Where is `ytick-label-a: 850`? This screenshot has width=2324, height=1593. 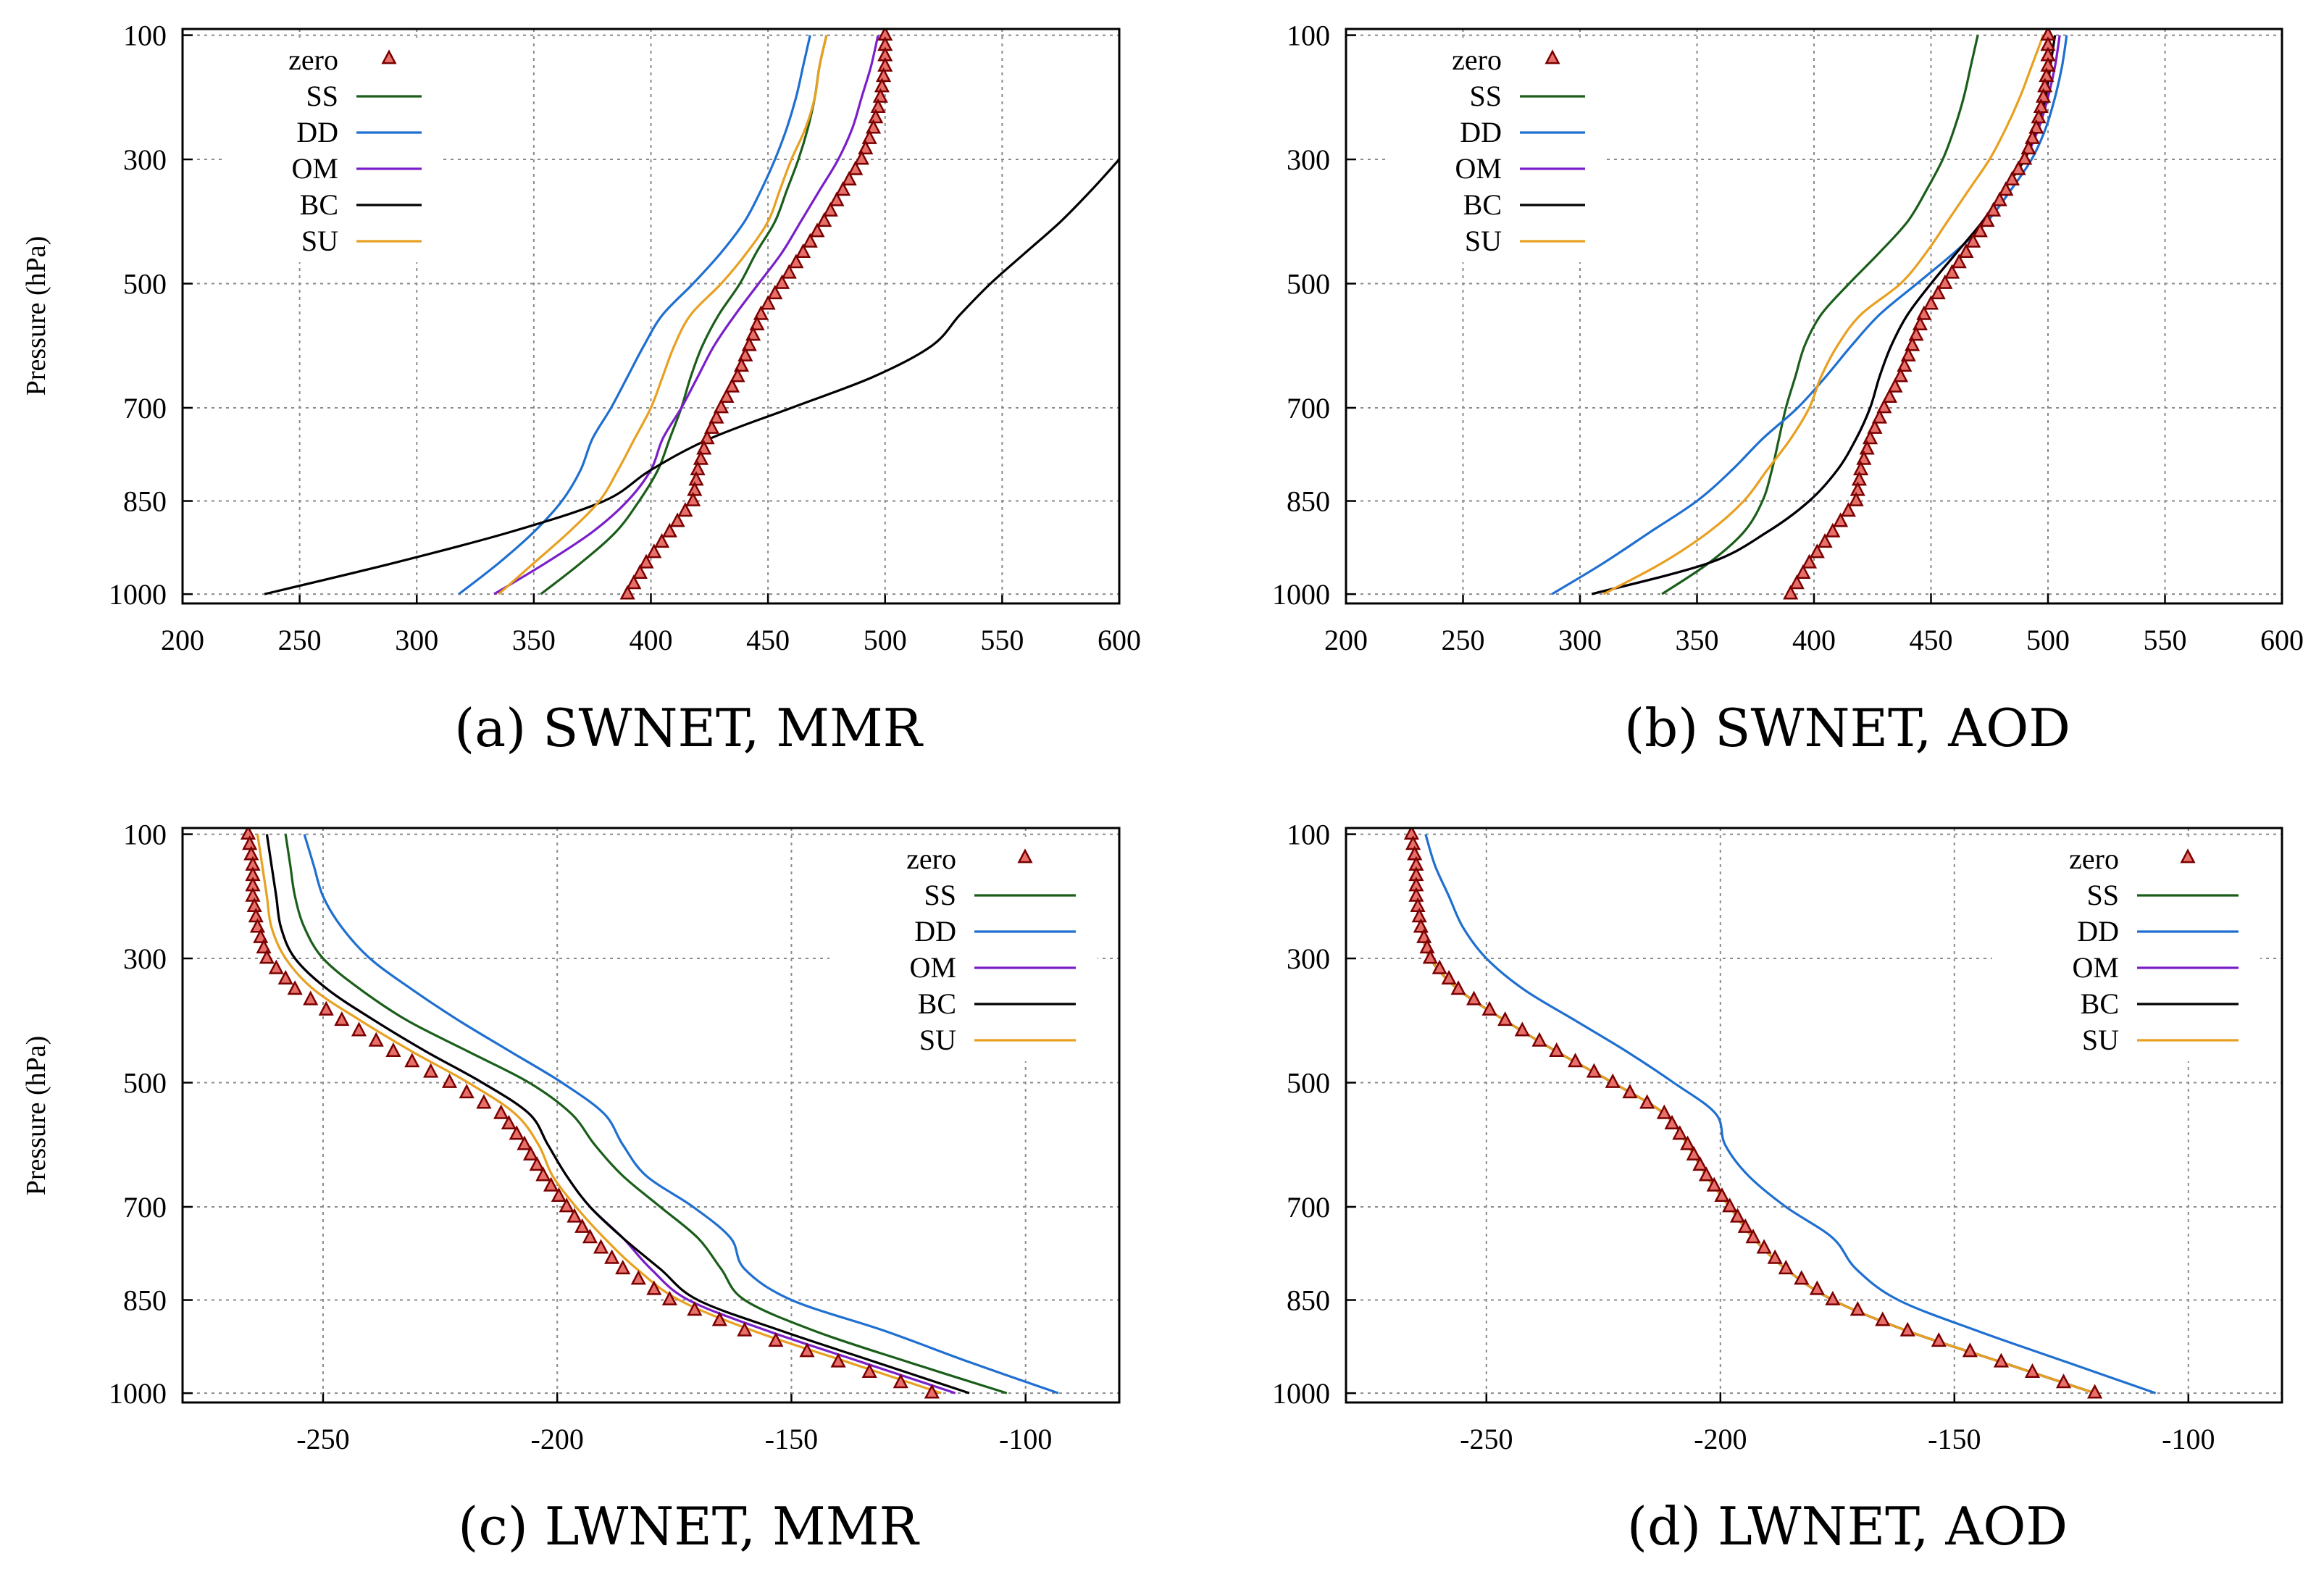
ytick-label-a: 850 is located at coordinates (145, 501).